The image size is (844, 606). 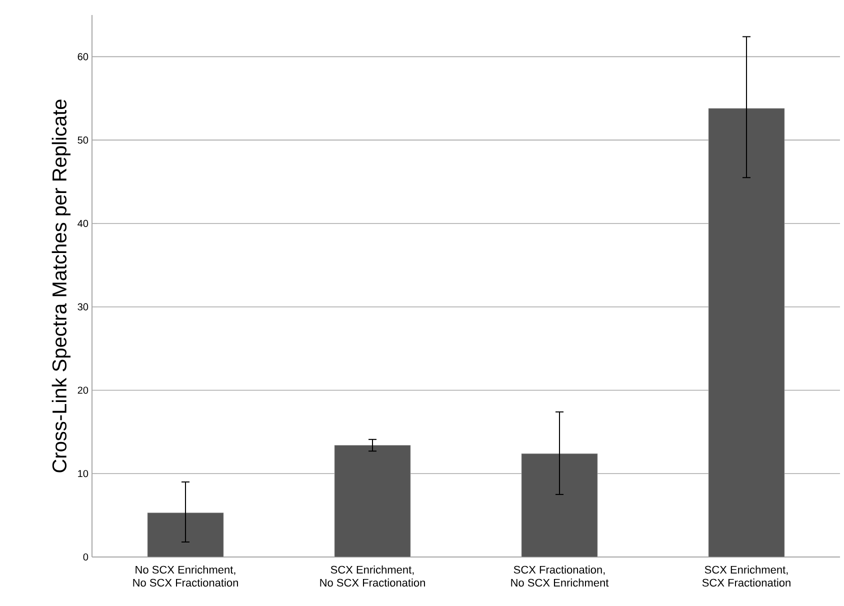 I want to click on y-tick-label: 10, so click(x=83, y=474).